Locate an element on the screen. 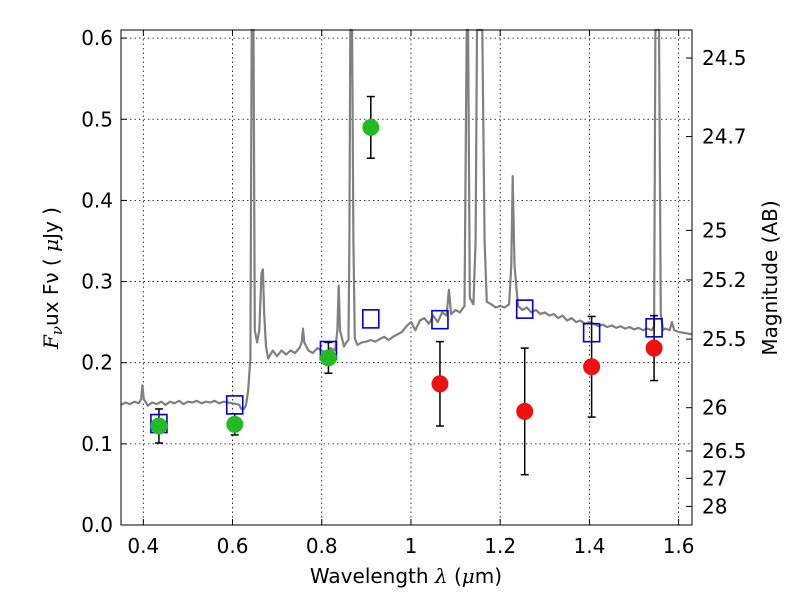 This screenshot has height=600, width=800. y2-tick-label: 25.5 is located at coordinates (724, 339).